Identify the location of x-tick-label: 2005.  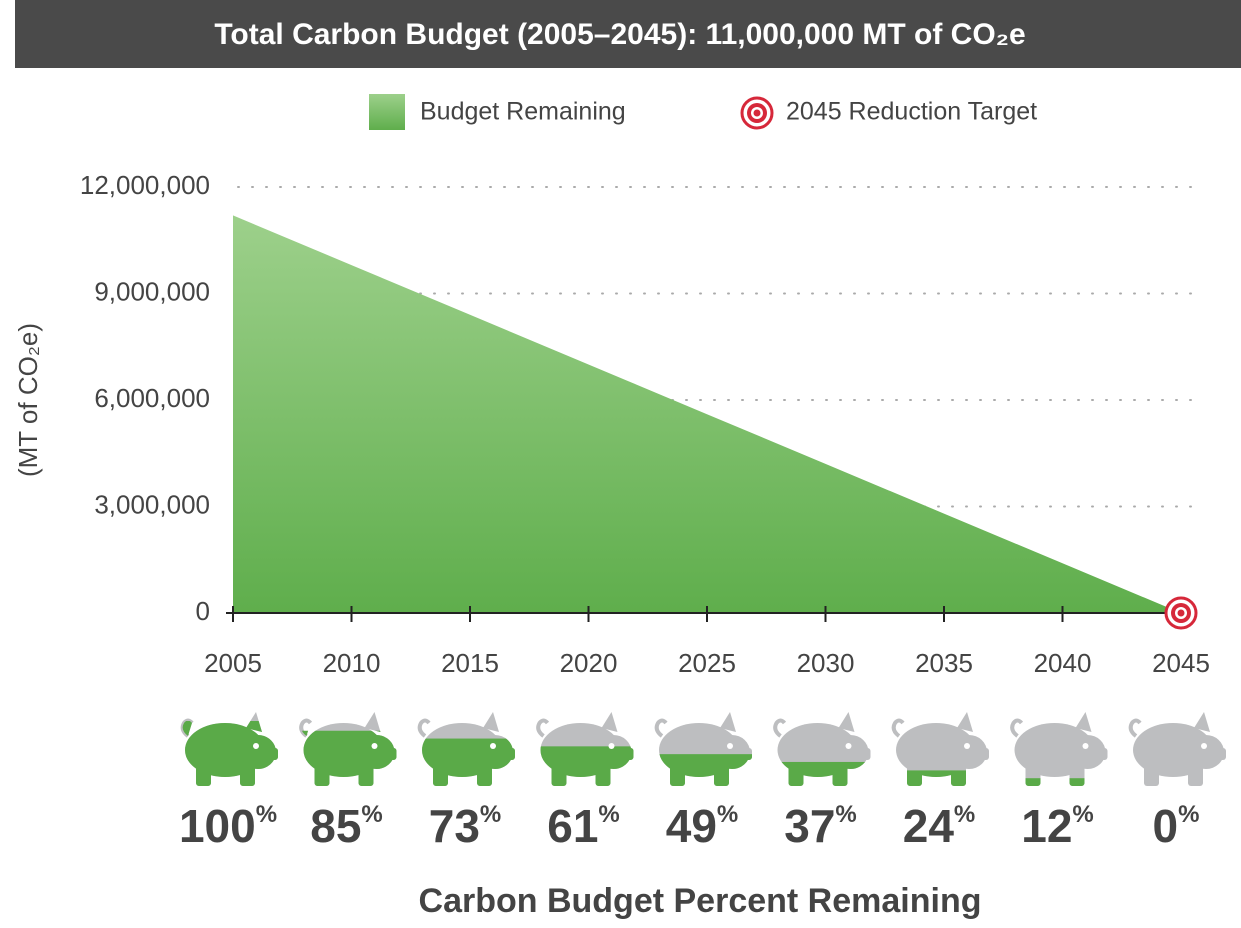
(233, 663).